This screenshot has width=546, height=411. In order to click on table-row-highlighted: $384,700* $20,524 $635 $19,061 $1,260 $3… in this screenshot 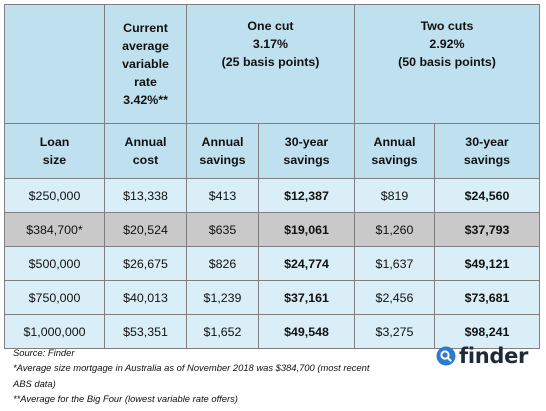, I will do `click(272, 229)`.